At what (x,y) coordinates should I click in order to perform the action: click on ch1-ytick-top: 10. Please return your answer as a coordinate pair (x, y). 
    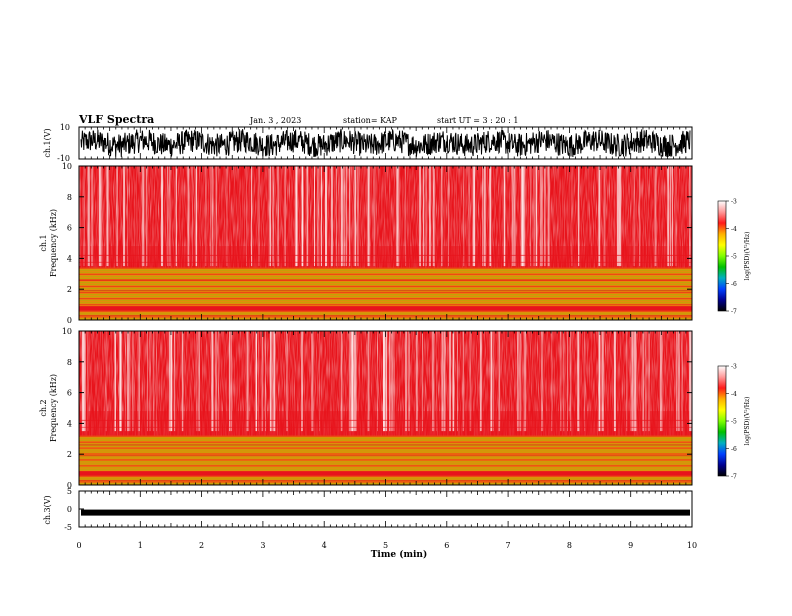
    Looking at the image, I should click on (65, 127).